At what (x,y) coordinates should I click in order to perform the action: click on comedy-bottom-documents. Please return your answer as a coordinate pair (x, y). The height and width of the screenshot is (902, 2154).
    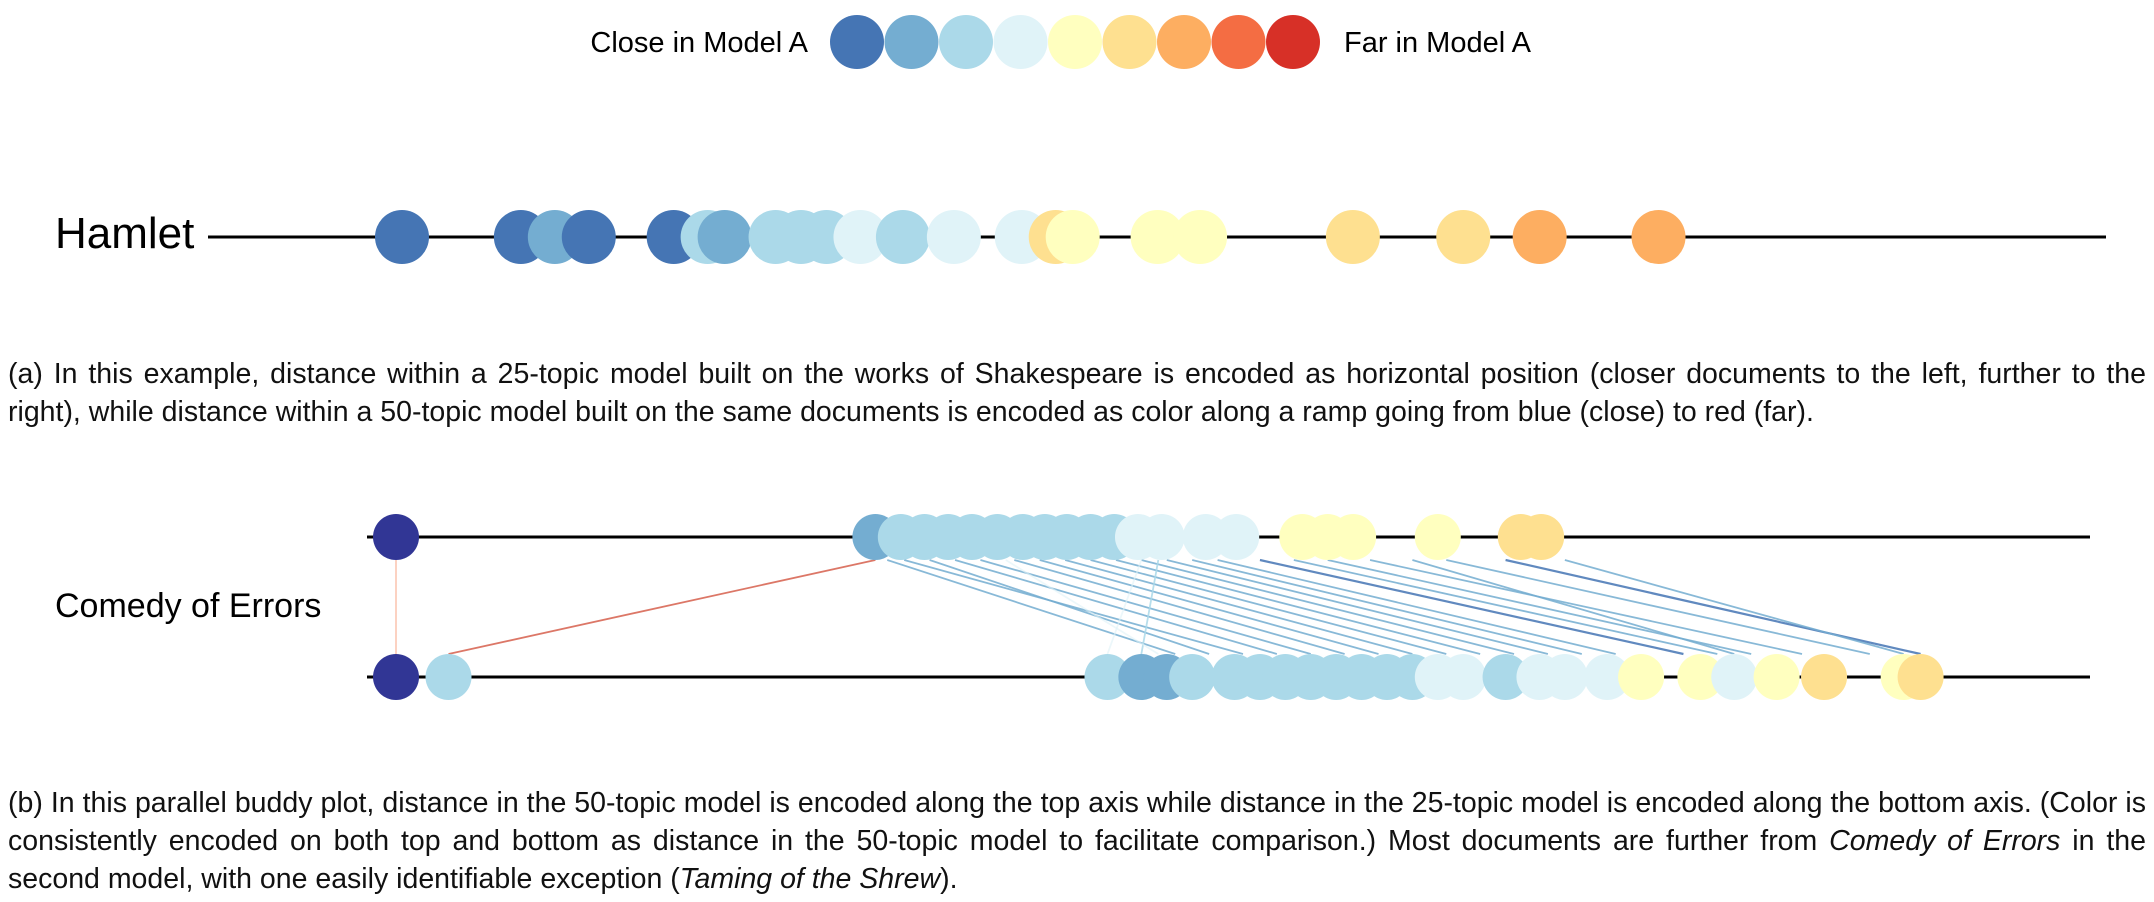
    Looking at the image, I should click on (1158, 677).